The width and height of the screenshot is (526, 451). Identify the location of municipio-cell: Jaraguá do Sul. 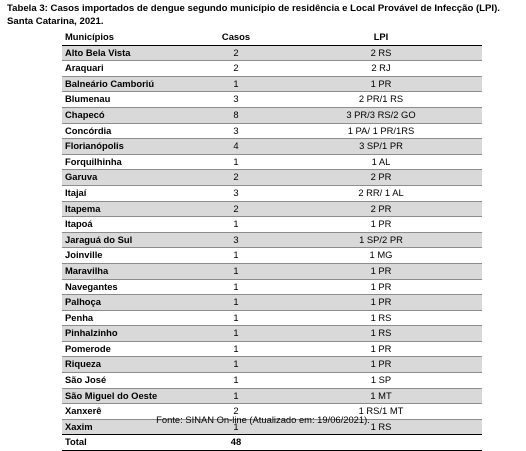
(99, 239).